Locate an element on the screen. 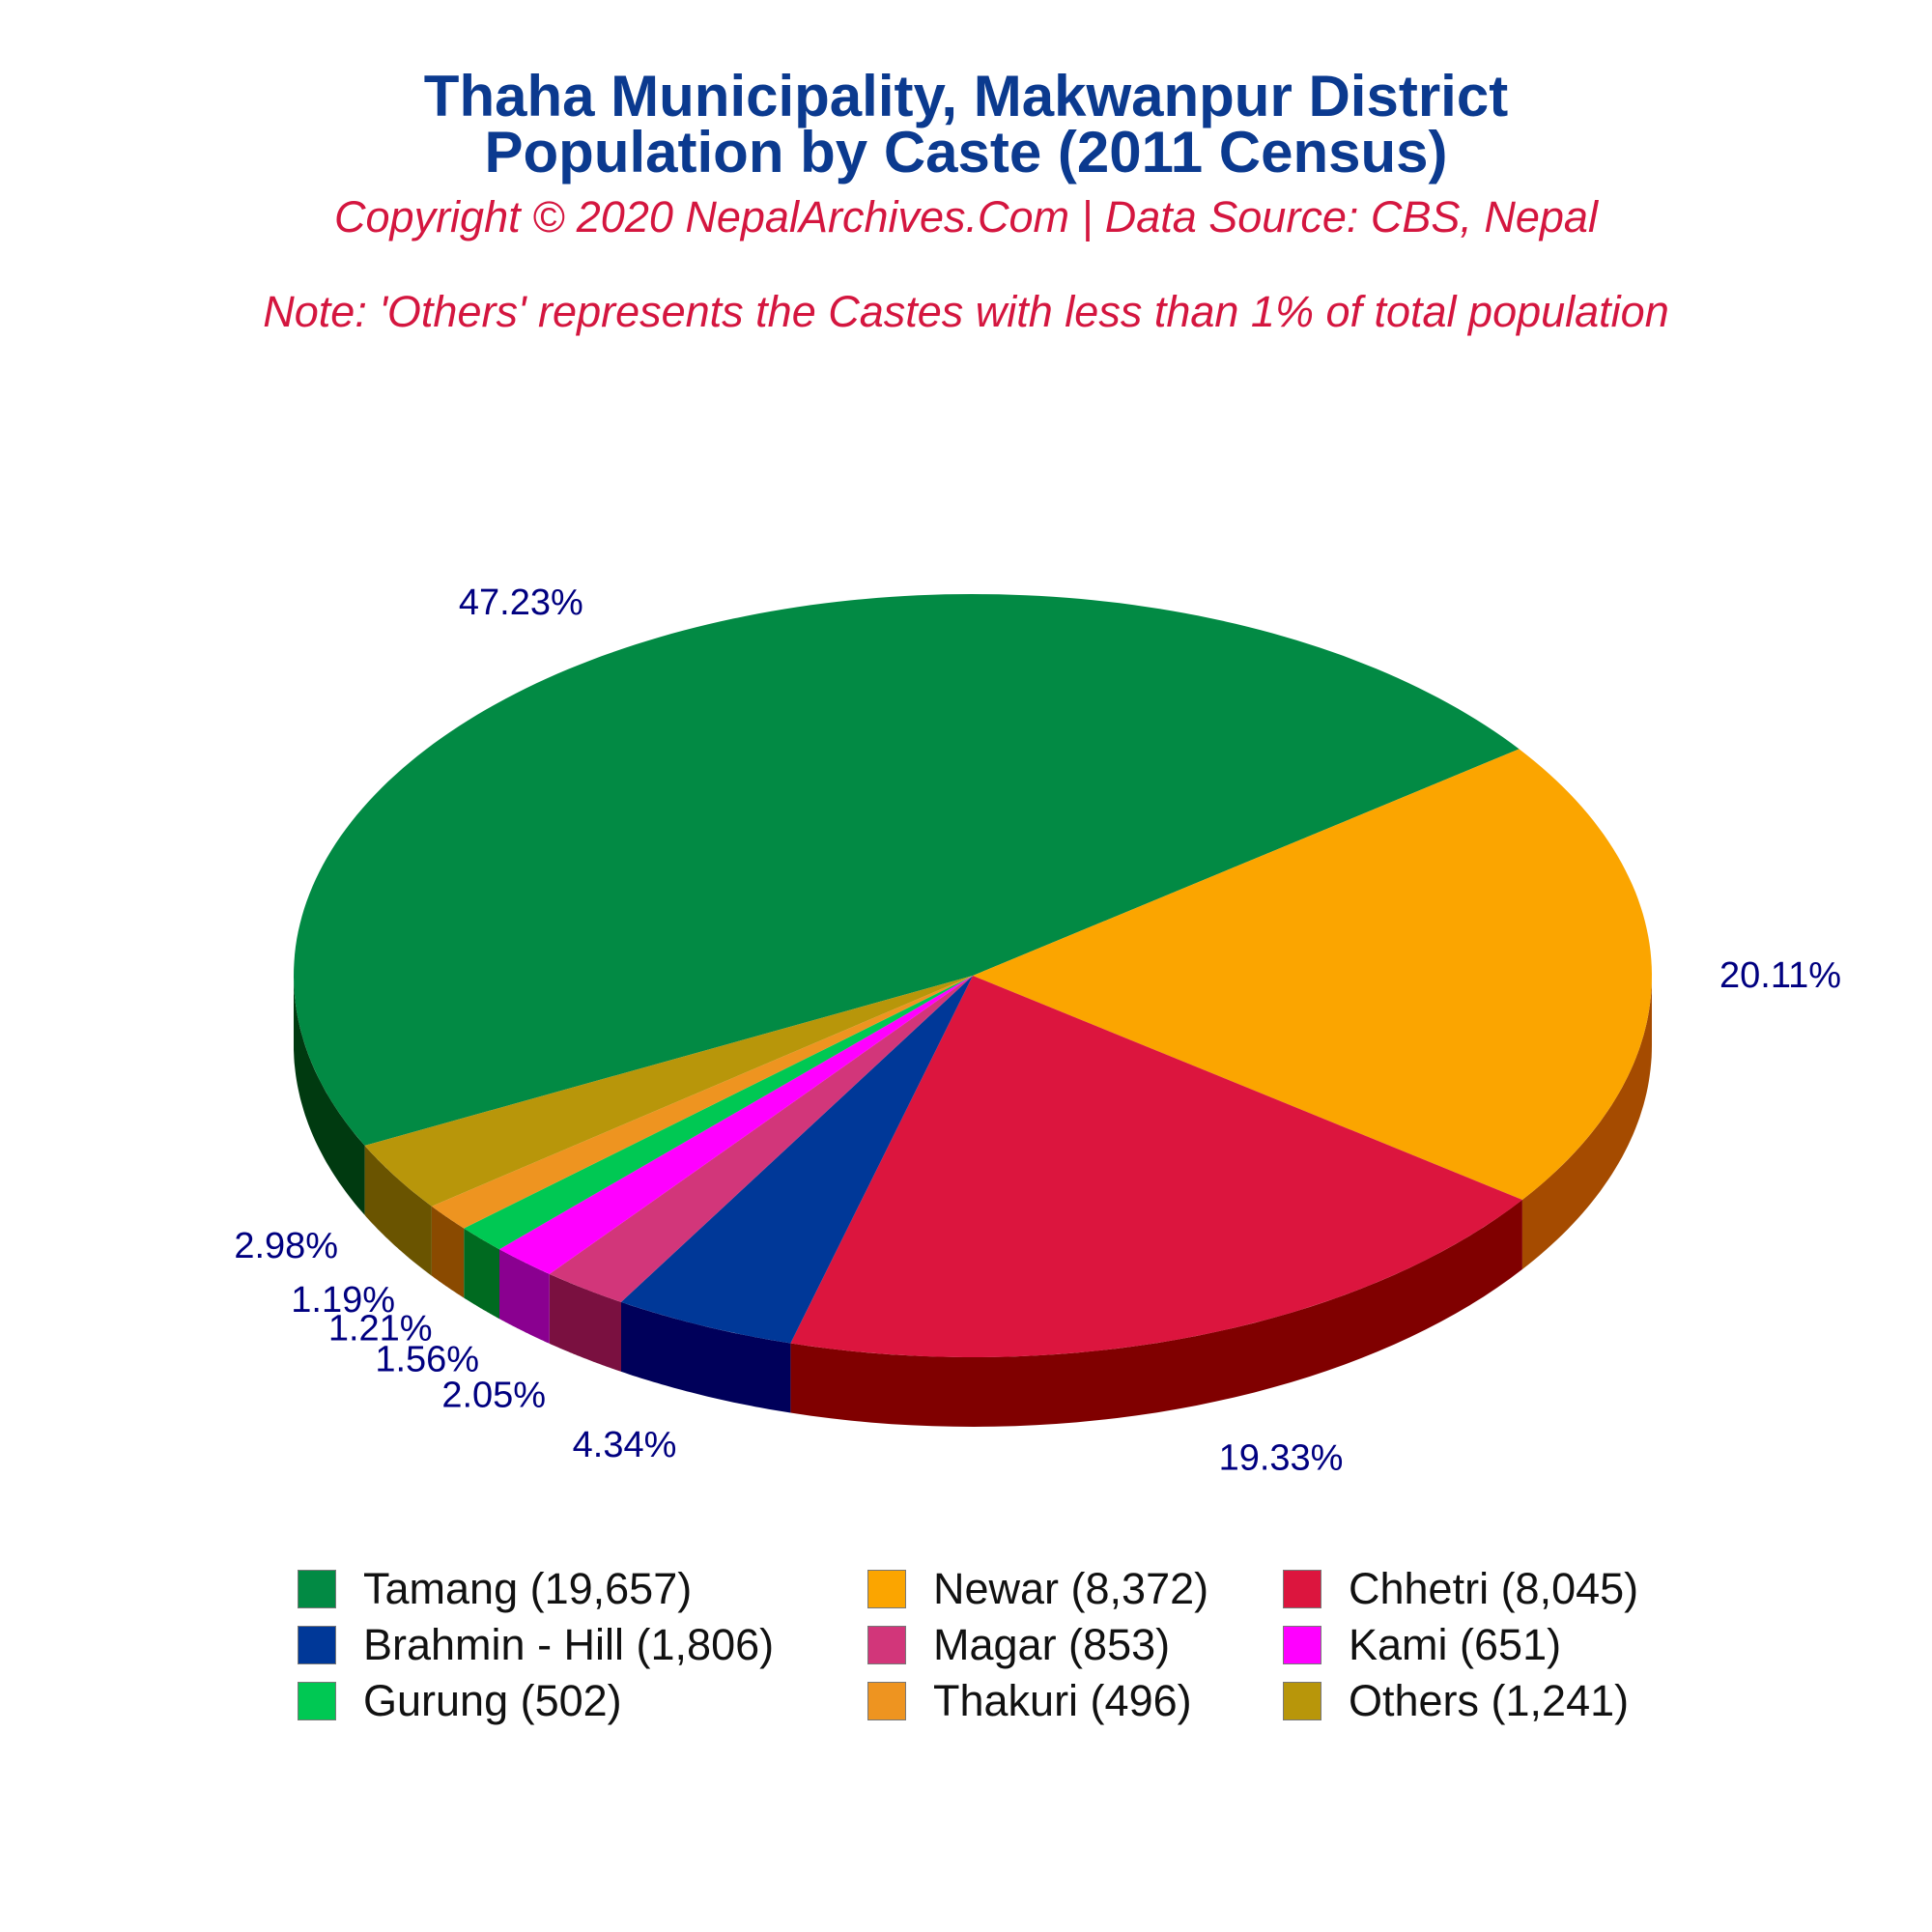  legend-label: Magar (853) is located at coordinates (1052, 1644).